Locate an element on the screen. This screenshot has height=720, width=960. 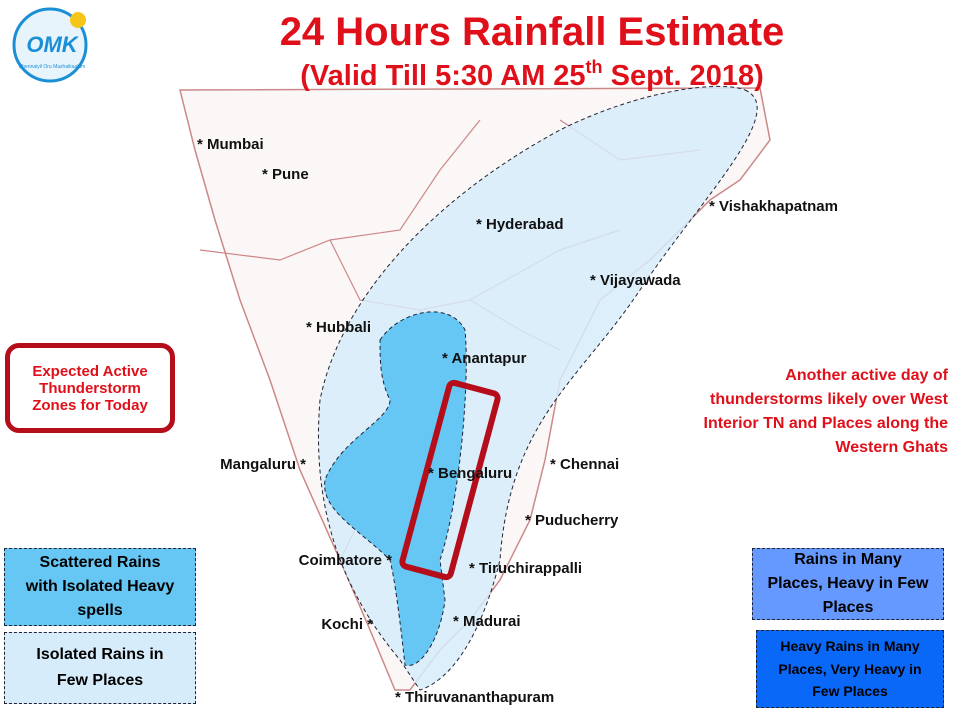
city-label: * Tiruchirappalli is located at coordinates (525, 568).